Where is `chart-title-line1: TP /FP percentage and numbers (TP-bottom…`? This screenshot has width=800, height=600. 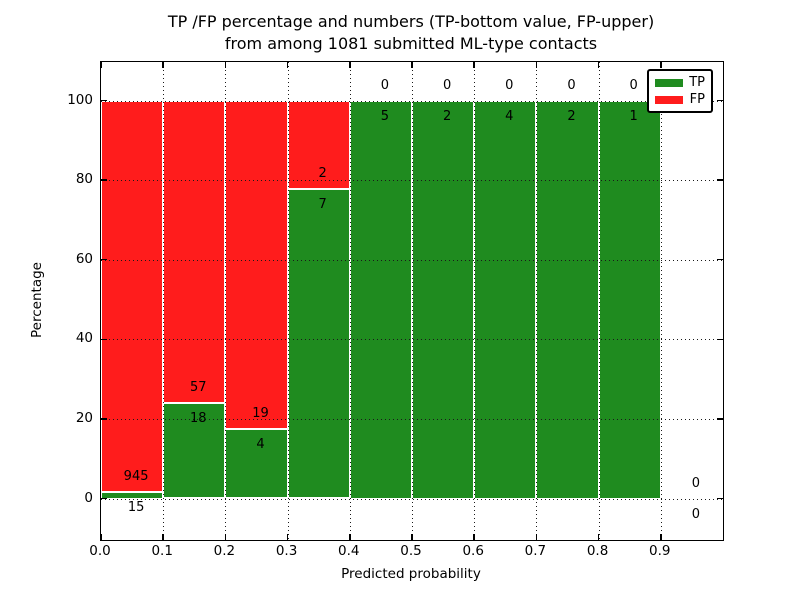 chart-title-line1: TP /FP percentage and numbers (TP-bottom… is located at coordinates (411, 21).